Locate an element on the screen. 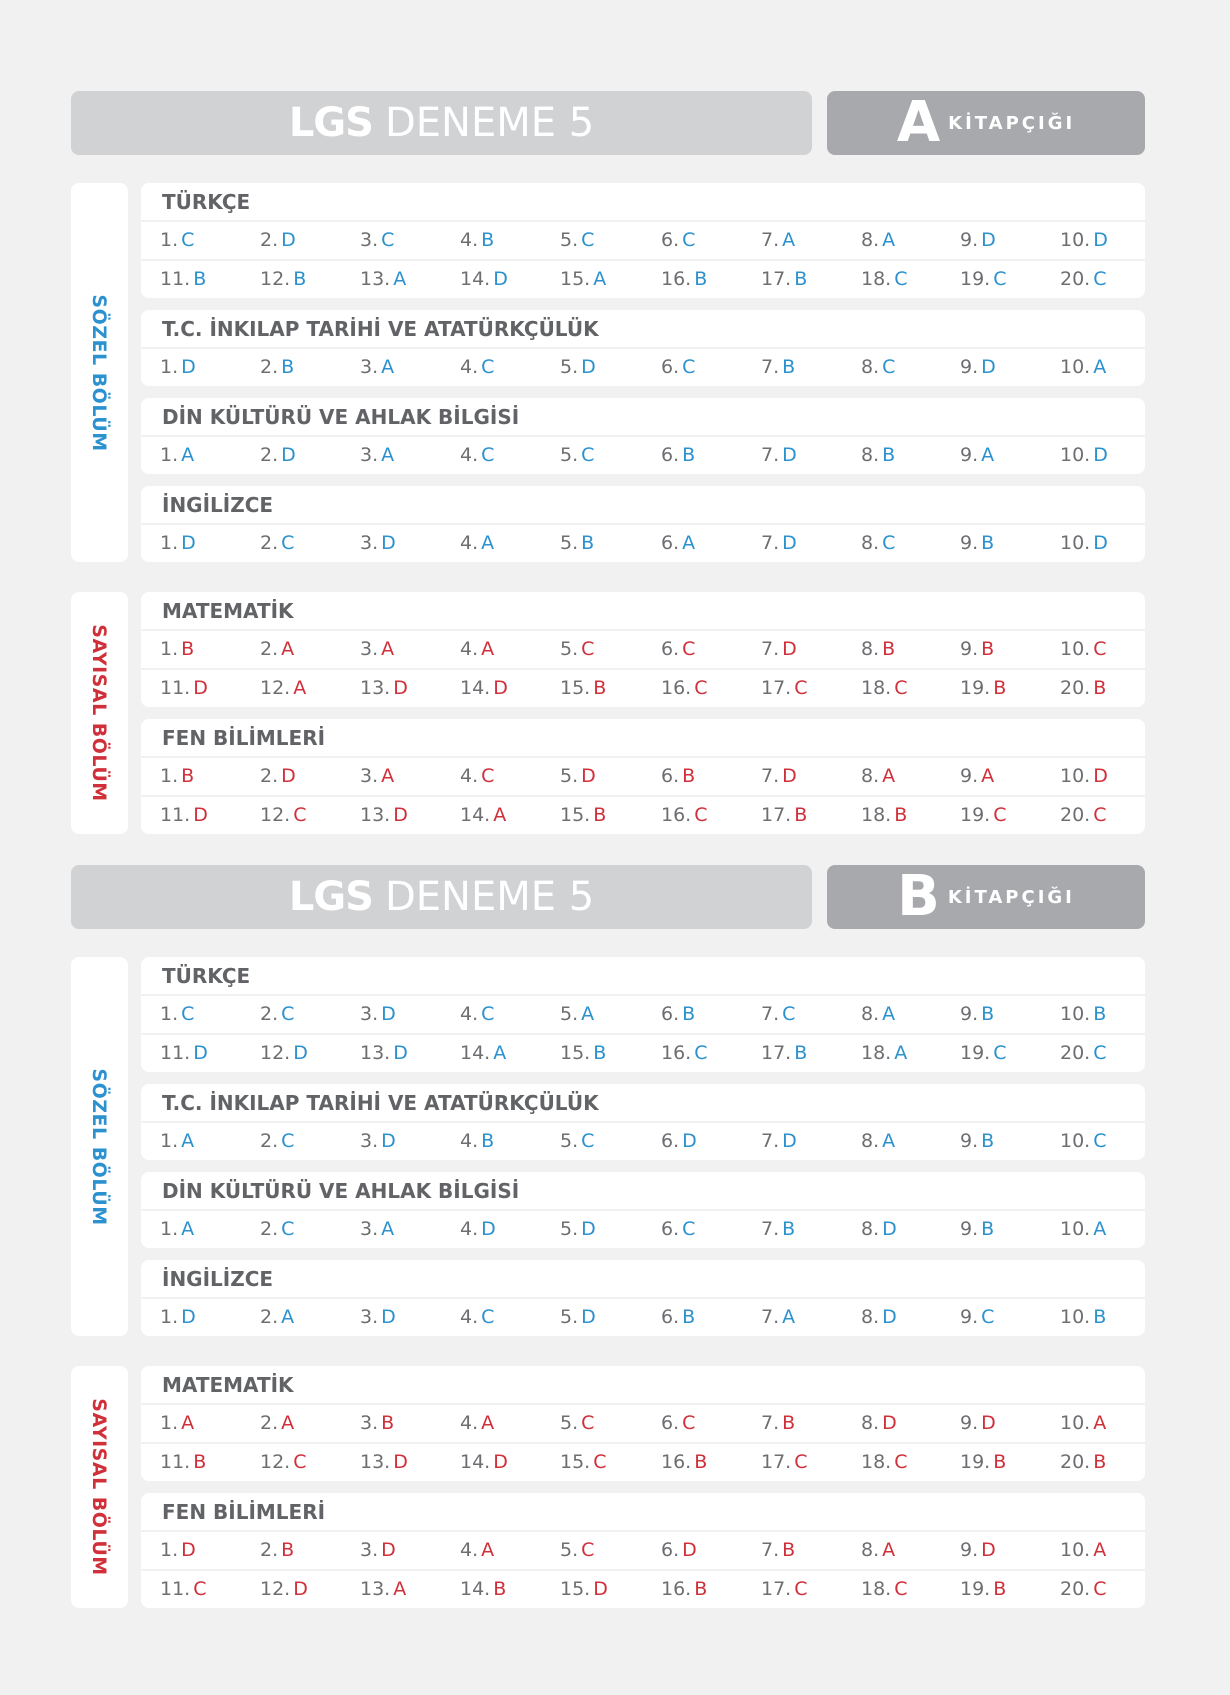 This screenshot has width=1230, height=1695. answer-cell: 7. D is located at coordinates (779, 543).